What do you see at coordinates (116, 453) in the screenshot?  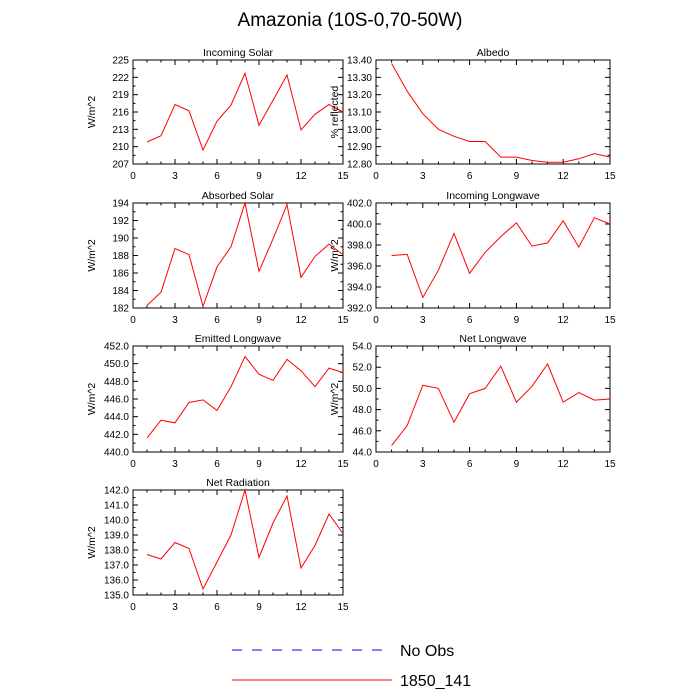 I see `y-tick-label: 440.0` at bounding box center [116, 453].